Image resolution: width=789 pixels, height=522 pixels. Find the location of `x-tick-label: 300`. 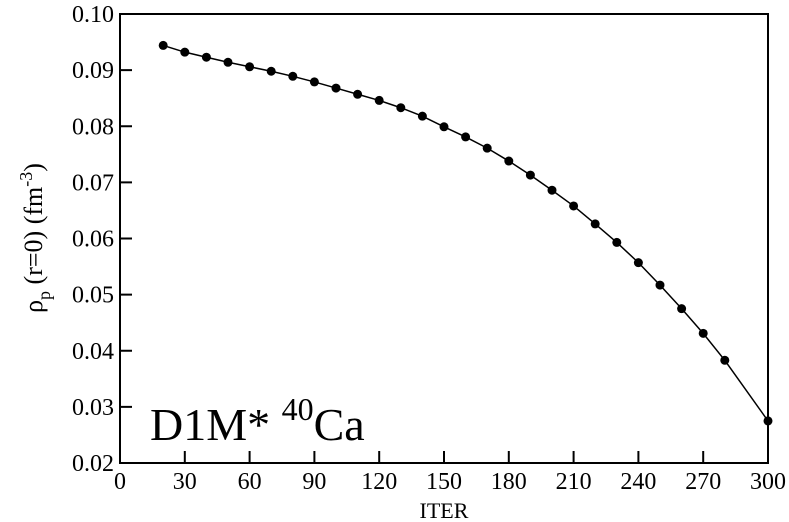

x-tick-label: 300 is located at coordinates (768, 482).